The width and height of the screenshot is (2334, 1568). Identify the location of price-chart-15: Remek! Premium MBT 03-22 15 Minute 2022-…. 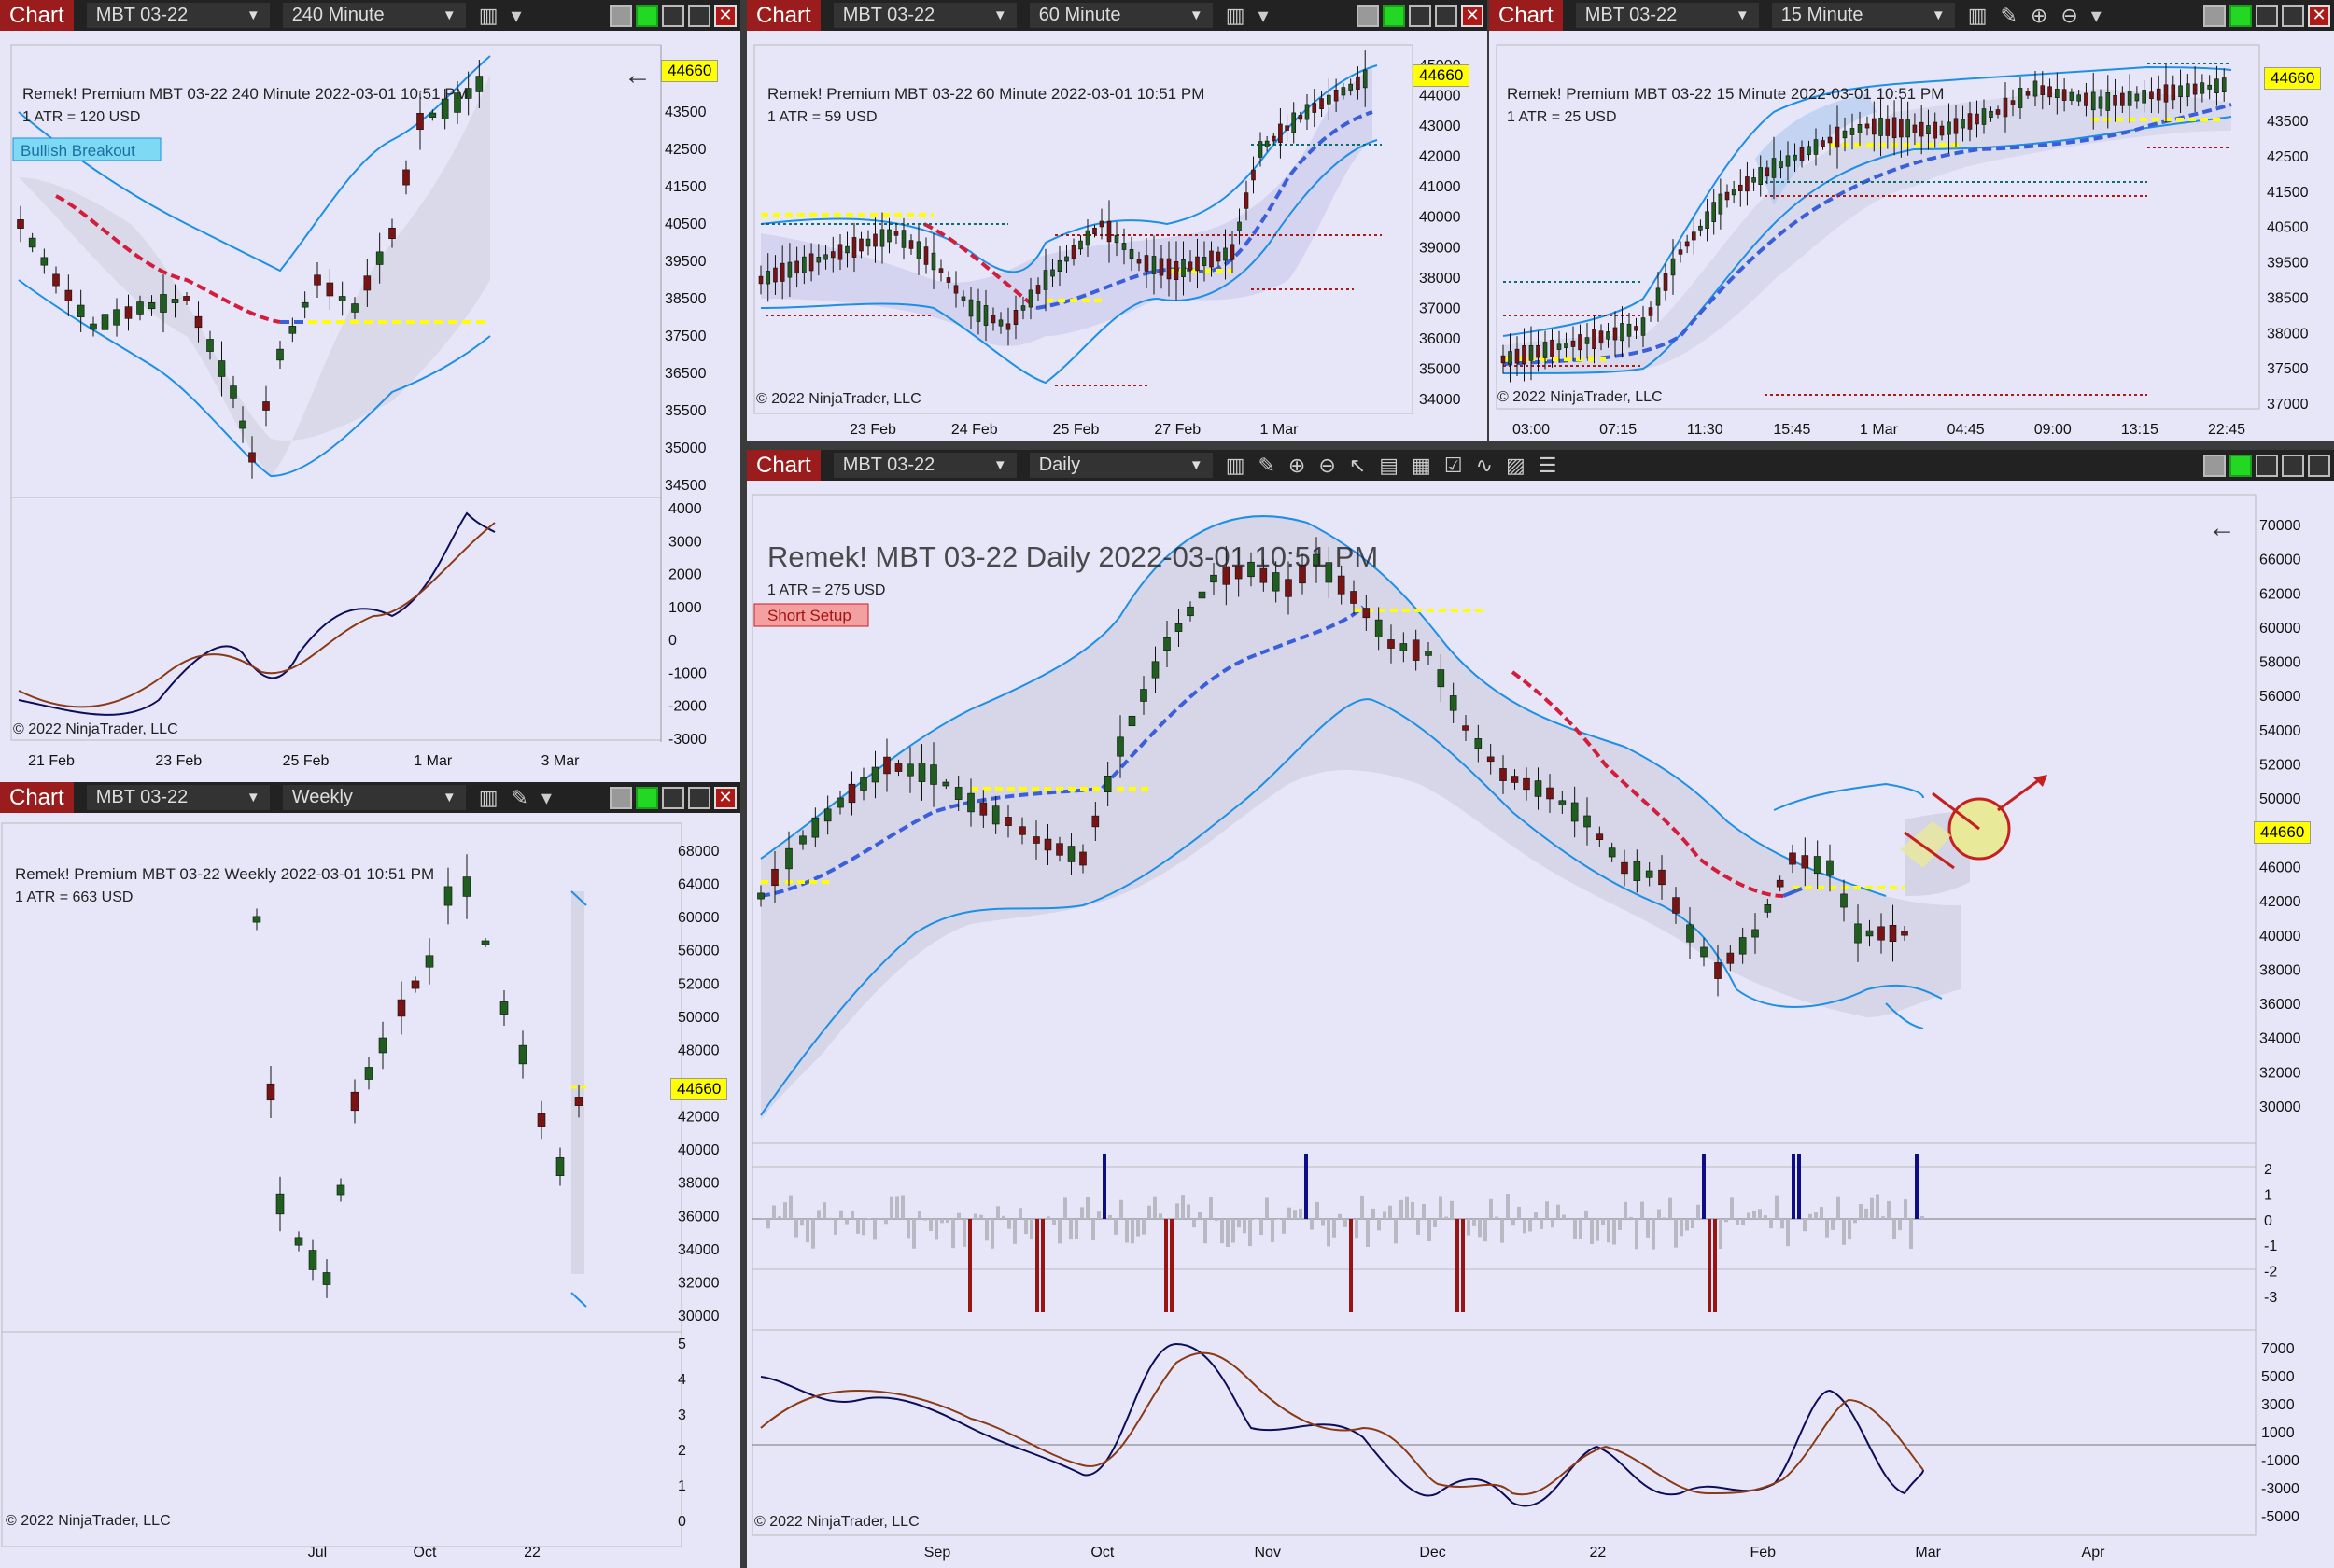
(1911, 236).